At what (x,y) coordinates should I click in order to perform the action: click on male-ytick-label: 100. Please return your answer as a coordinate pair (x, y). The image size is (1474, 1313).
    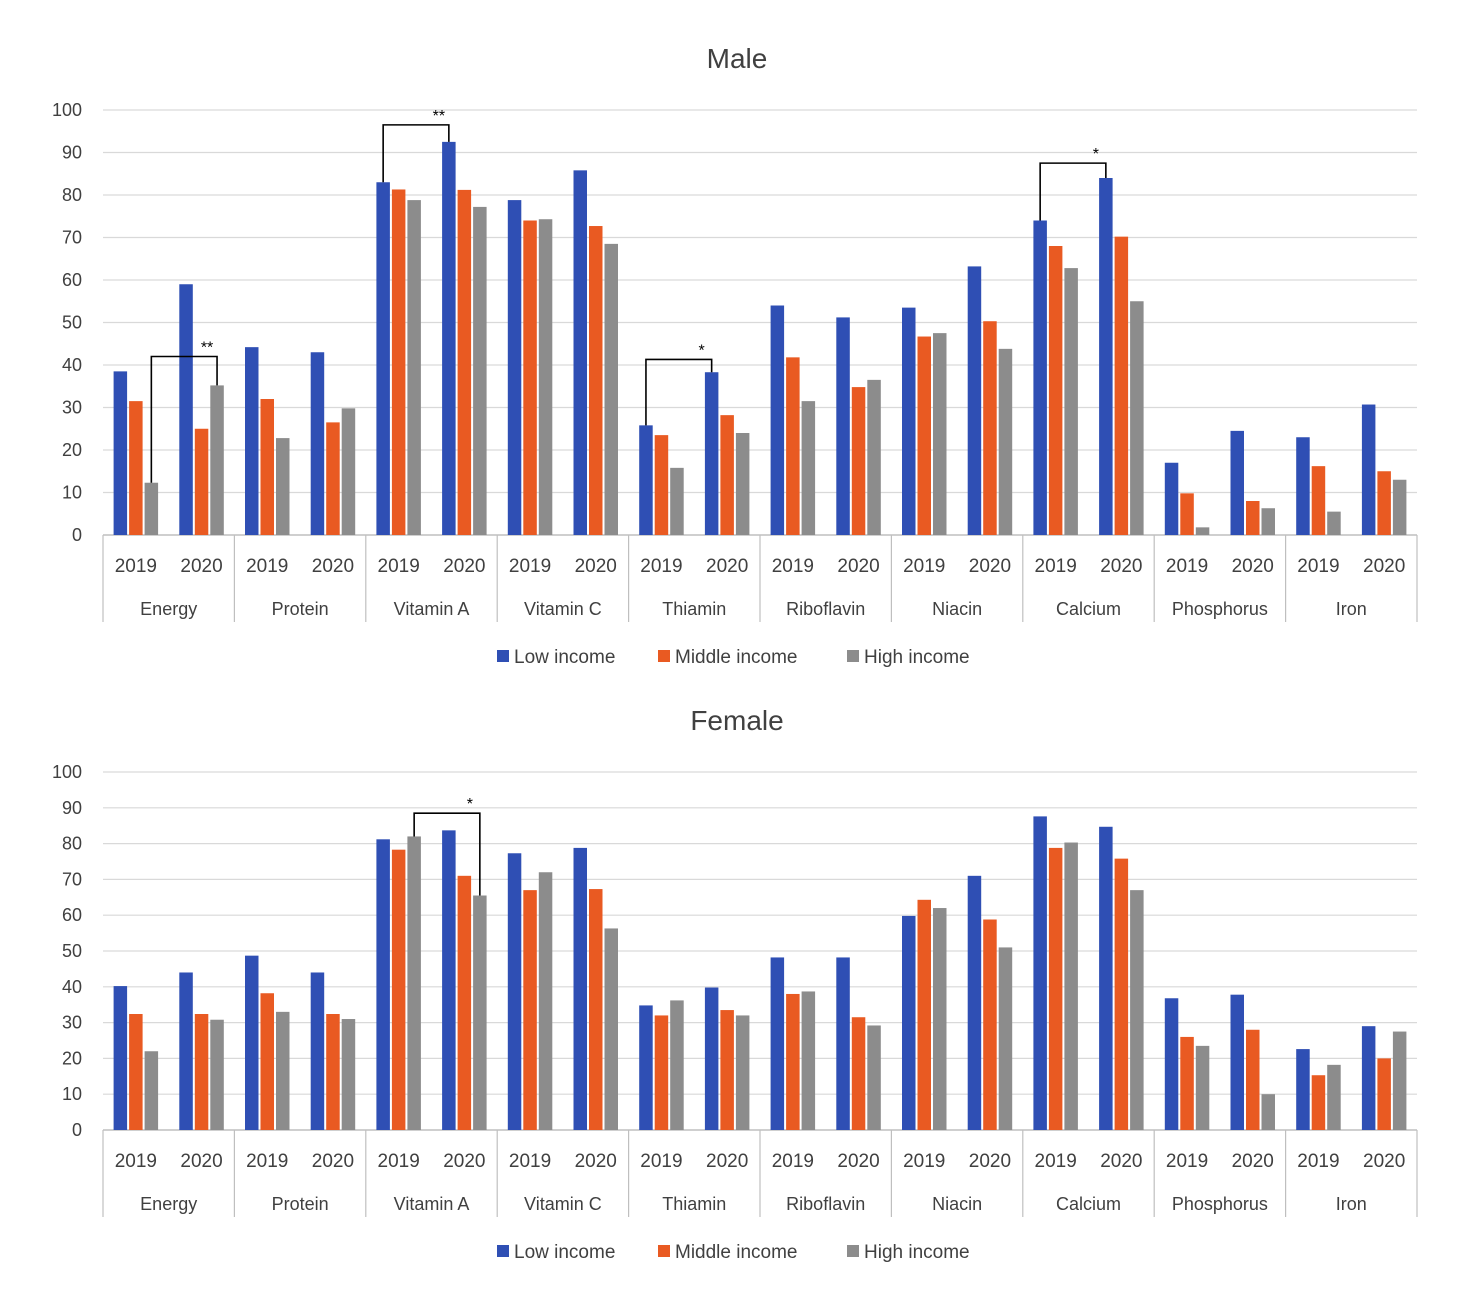
    Looking at the image, I should click on (67, 110).